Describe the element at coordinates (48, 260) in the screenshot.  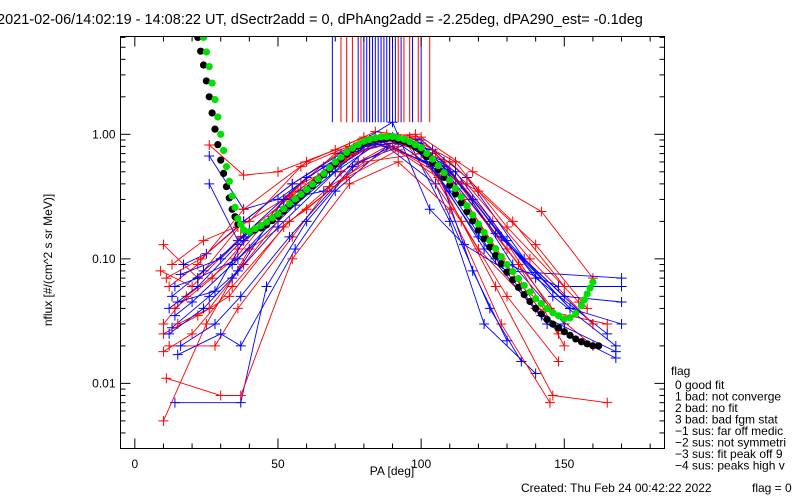
I see `y-axis-label: nflux [#/(cm^2 s sr MeV)]` at that location.